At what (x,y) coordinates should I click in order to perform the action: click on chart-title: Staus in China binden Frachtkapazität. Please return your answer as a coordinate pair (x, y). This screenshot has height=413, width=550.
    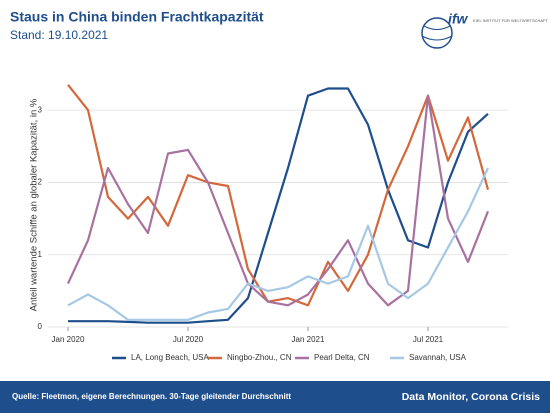
    Looking at the image, I should click on (137, 17).